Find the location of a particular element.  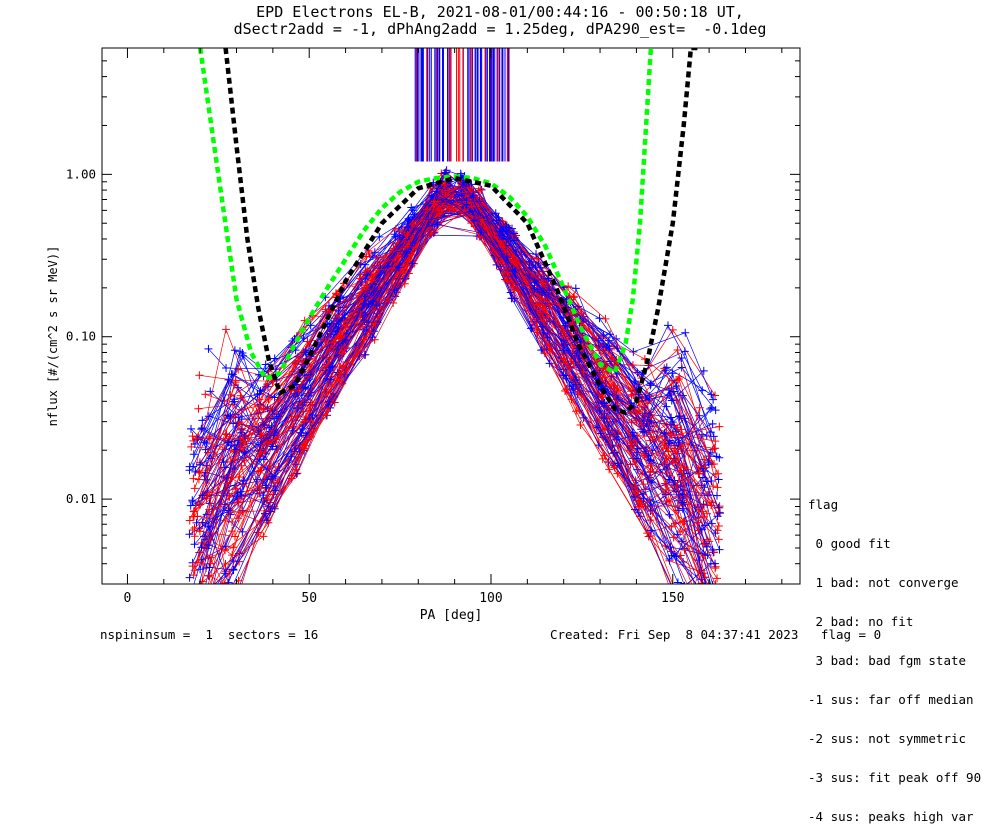

x-axis-label: PA [deg] is located at coordinates (451, 615).